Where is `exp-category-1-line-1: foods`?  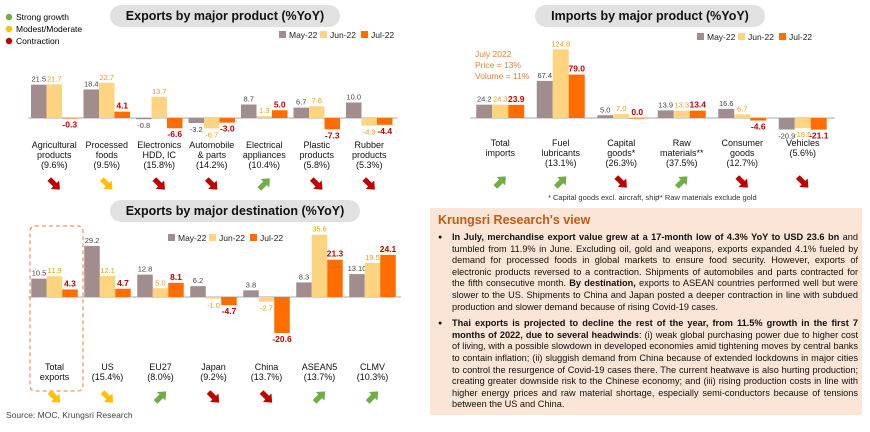 exp-category-1-line-1: foods is located at coordinates (107, 155).